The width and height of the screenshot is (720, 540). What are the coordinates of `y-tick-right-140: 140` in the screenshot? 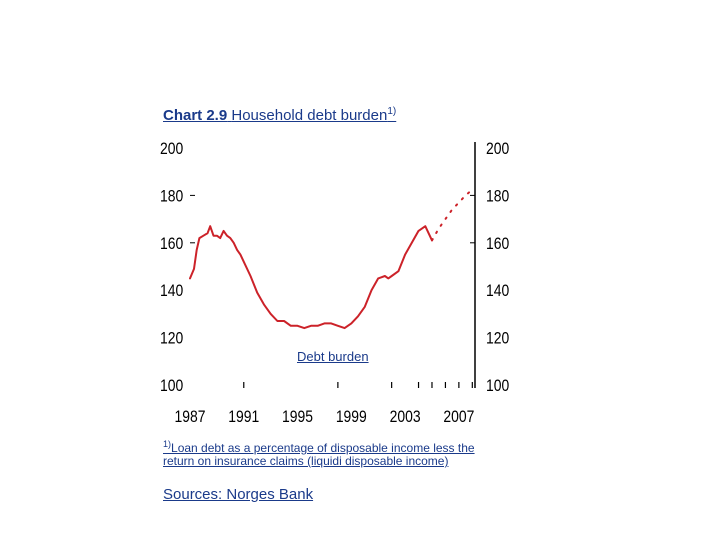 It's located at (498, 291).